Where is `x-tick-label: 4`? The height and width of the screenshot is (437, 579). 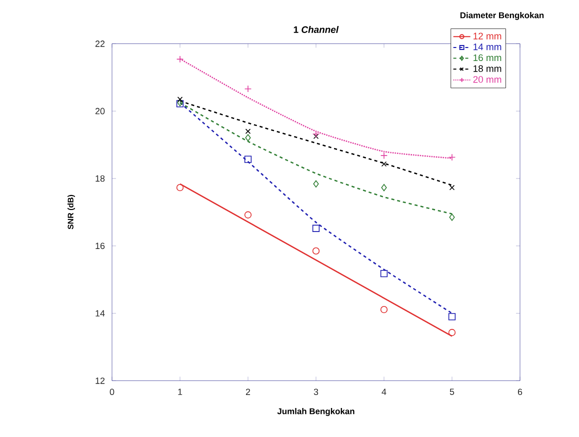 x-tick-label: 4 is located at coordinates (384, 391).